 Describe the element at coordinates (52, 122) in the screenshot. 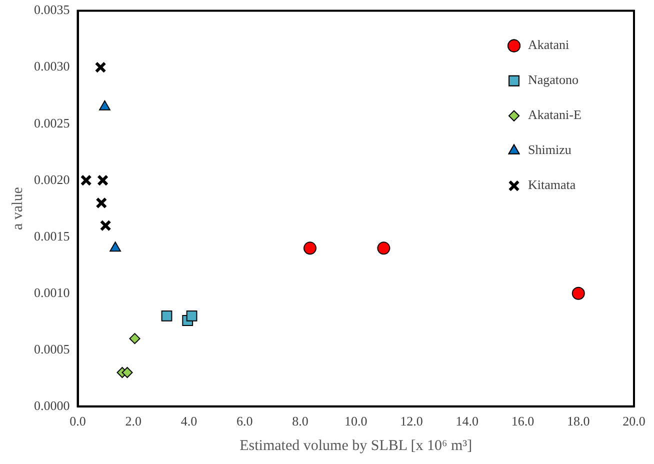

I see `y-tick-label: 0.0025` at that location.